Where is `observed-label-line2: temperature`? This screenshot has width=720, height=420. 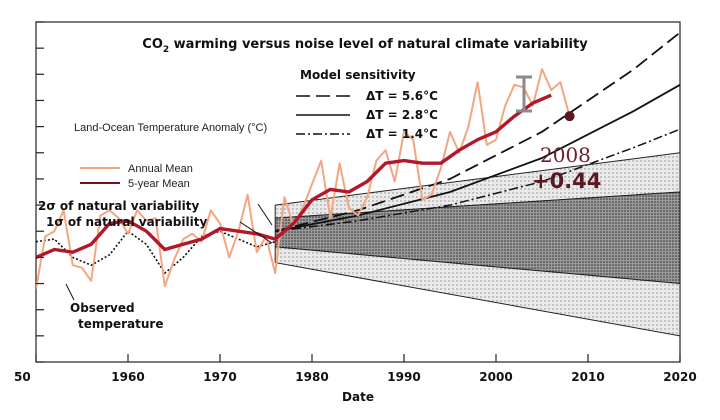
observed-label-line2: temperature is located at coordinates (120, 324).